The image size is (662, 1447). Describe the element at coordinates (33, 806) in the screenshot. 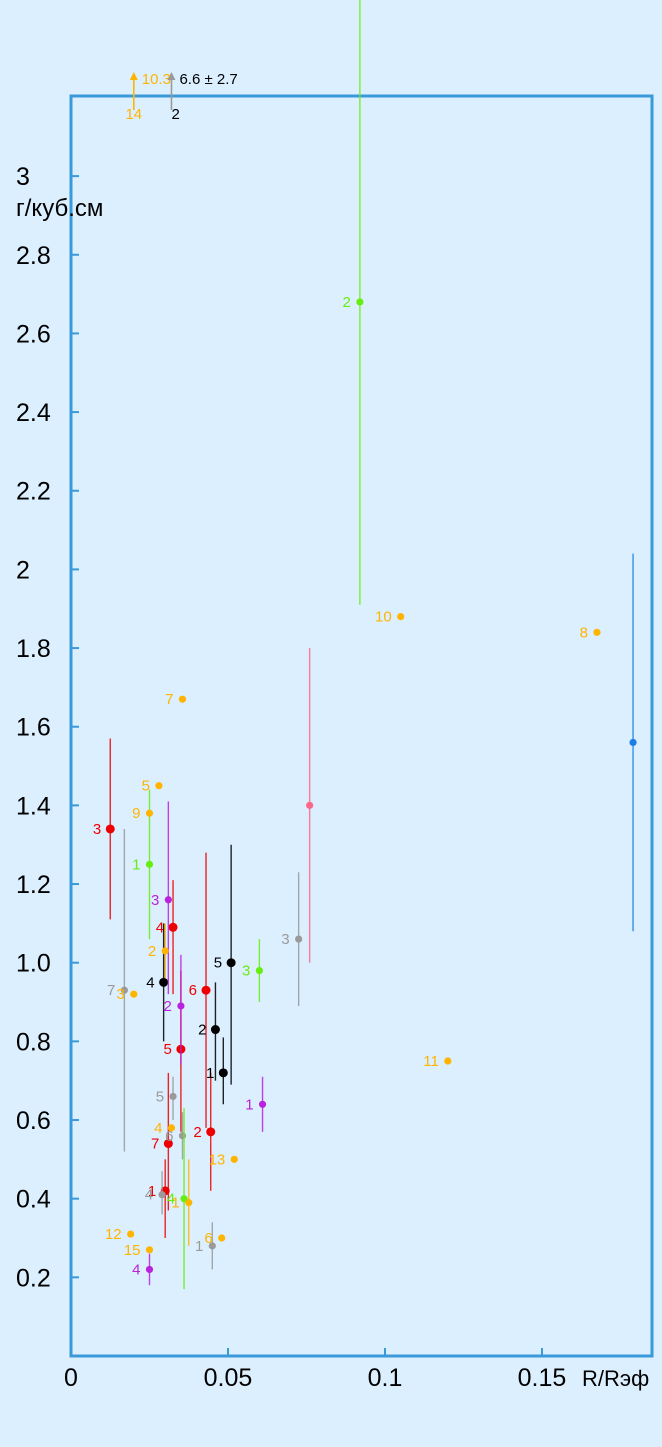

I see `y-tick-label: 1.4` at that location.